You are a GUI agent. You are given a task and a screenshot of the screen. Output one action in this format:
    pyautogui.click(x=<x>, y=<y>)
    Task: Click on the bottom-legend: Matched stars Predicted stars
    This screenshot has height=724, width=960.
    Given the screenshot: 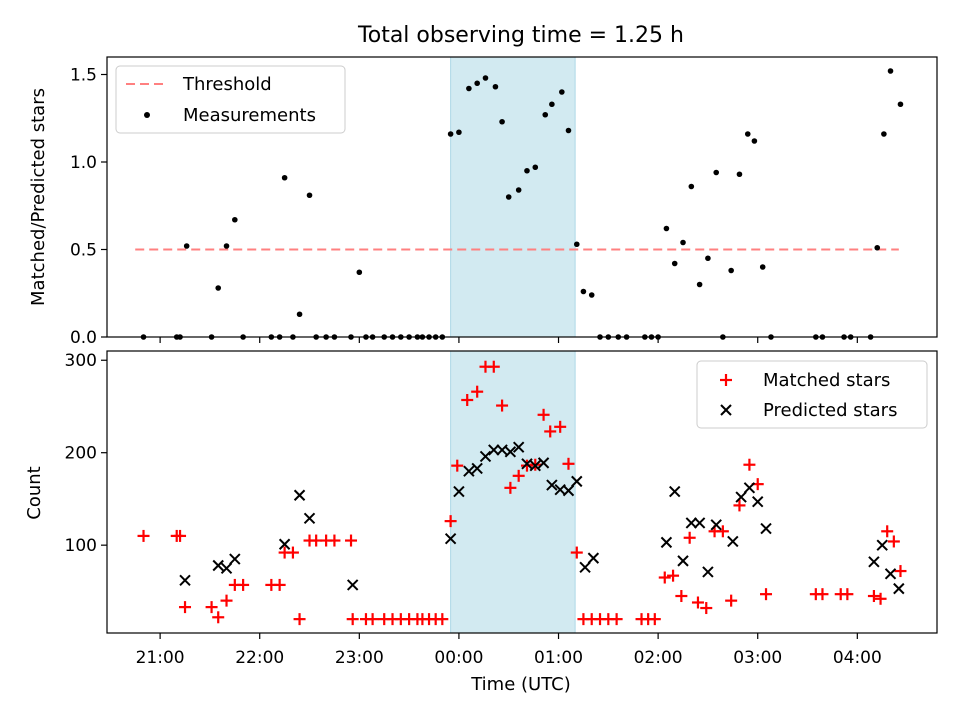 What is the action you would take?
    pyautogui.click(x=812, y=394)
    